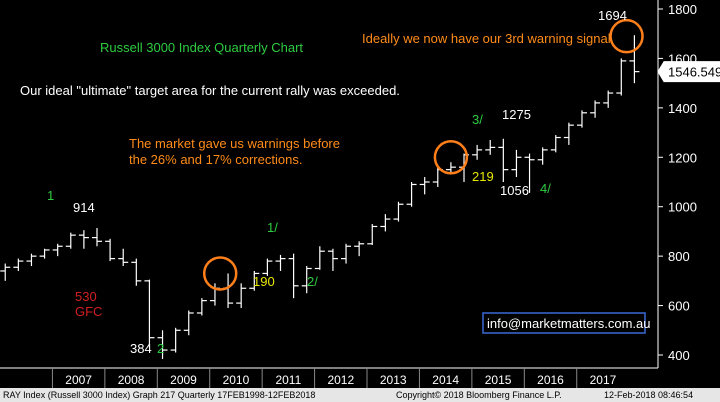 The height and width of the screenshot is (402, 720). Describe the element at coordinates (603, 380) in the screenshot. I see `x-tick-label: 2017` at that location.